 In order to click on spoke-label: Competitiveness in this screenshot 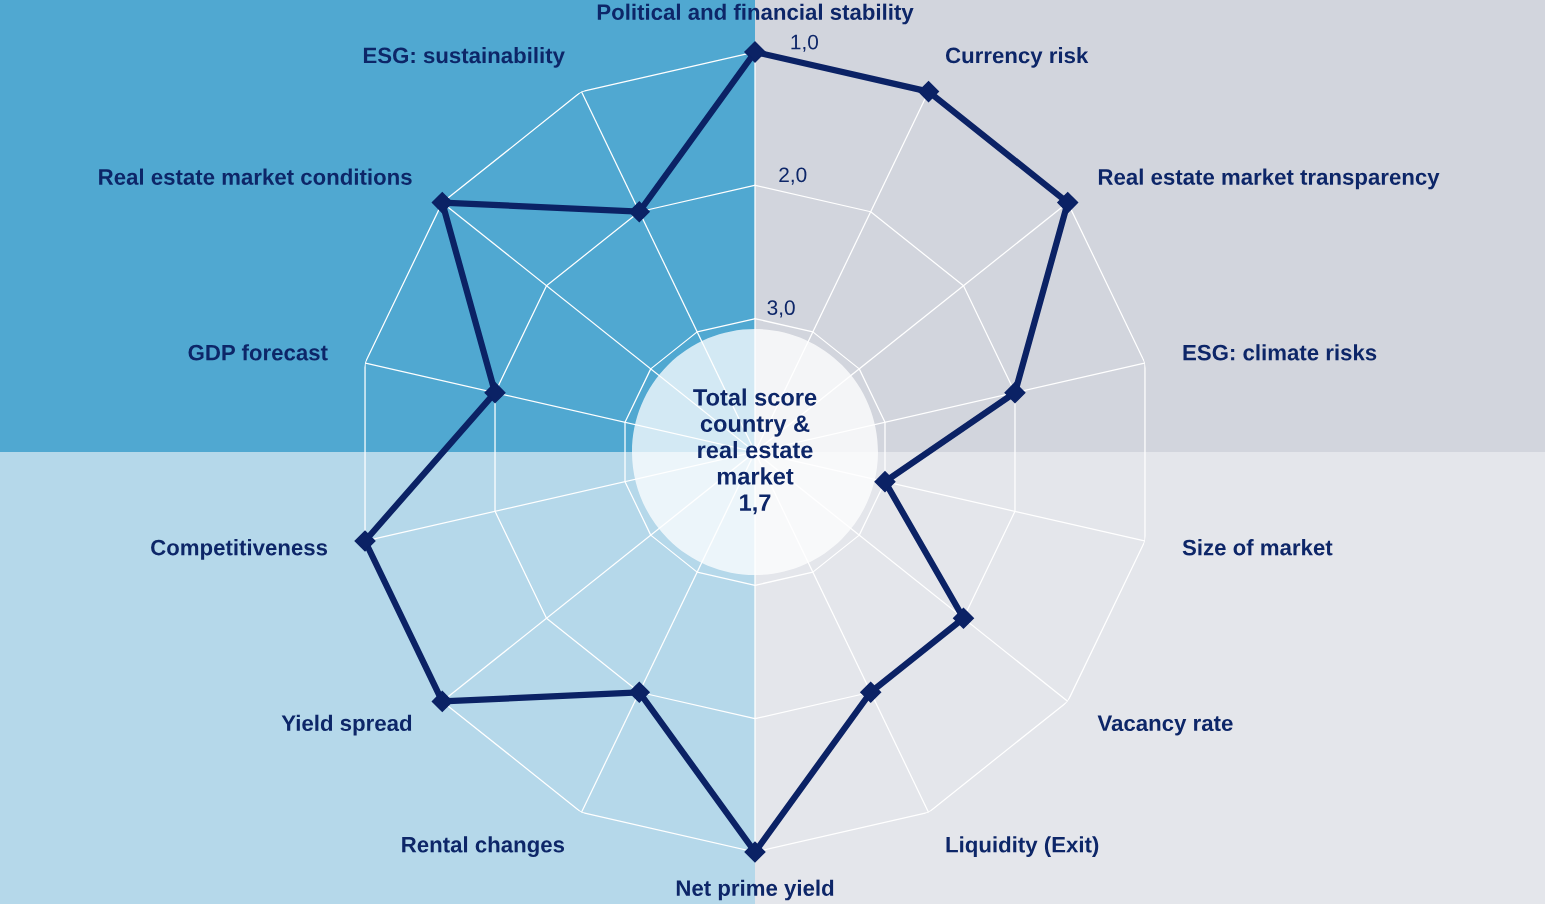, I will do `click(239, 549)`.